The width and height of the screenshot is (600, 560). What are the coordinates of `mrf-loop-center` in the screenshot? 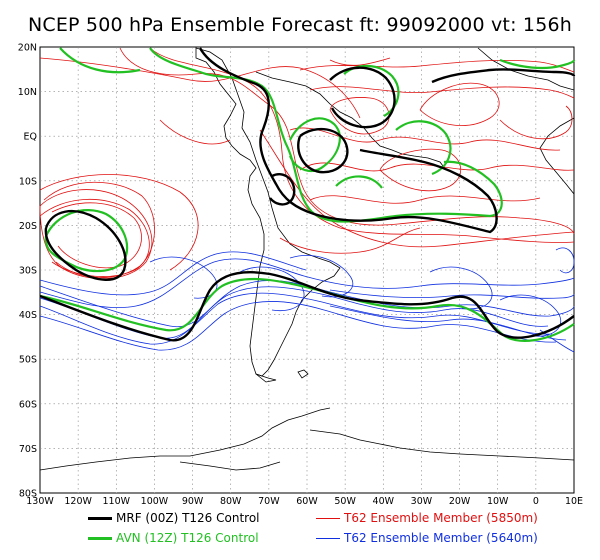 It's located at (323, 150).